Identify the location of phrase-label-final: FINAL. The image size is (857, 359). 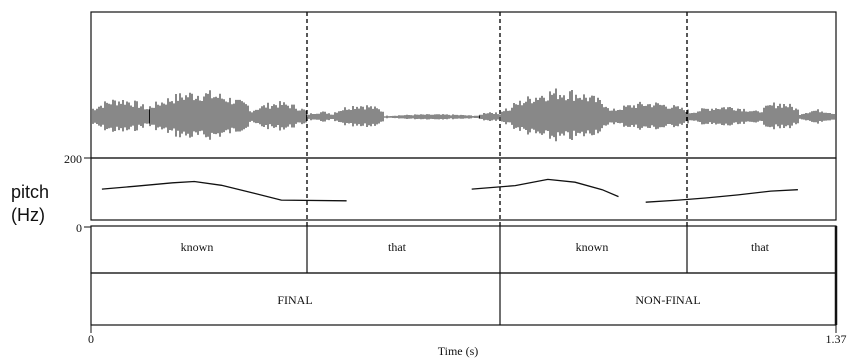
(294, 300).